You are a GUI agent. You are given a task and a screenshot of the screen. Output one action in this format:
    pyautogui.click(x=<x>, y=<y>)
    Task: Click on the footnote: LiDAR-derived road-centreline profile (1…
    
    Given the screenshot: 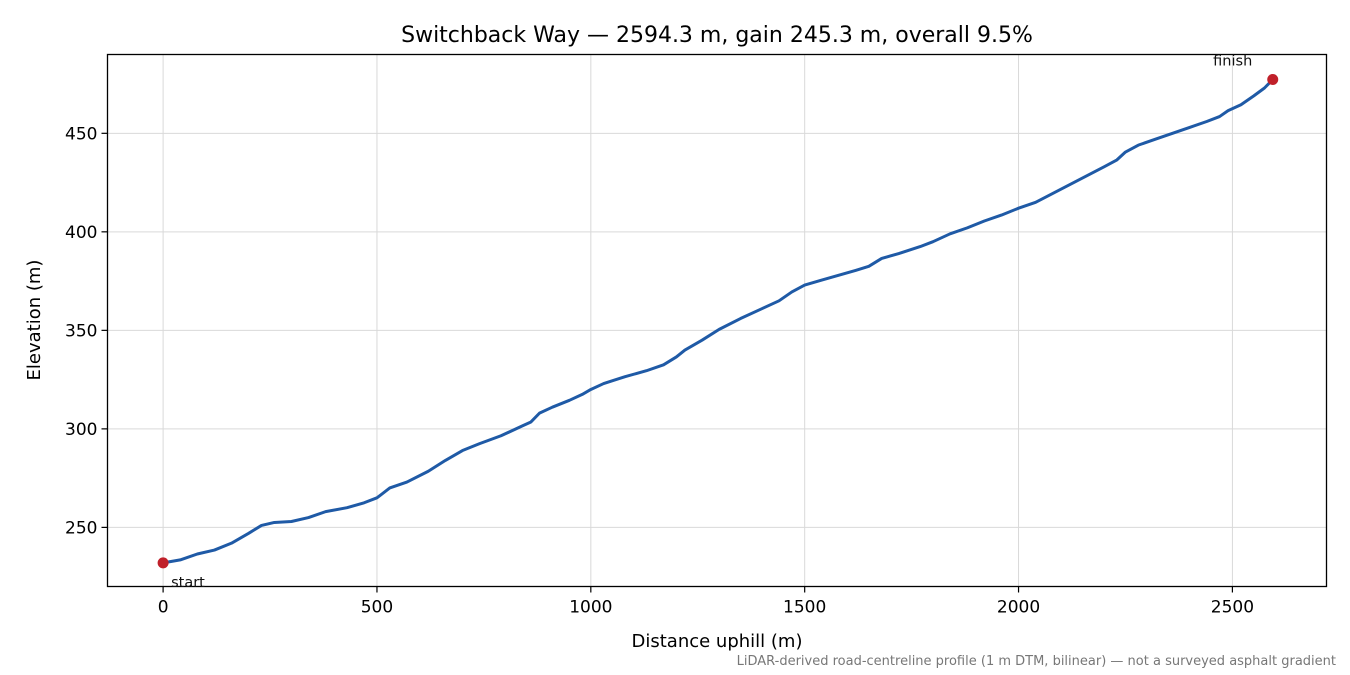 What is the action you would take?
    pyautogui.click(x=1036, y=661)
    